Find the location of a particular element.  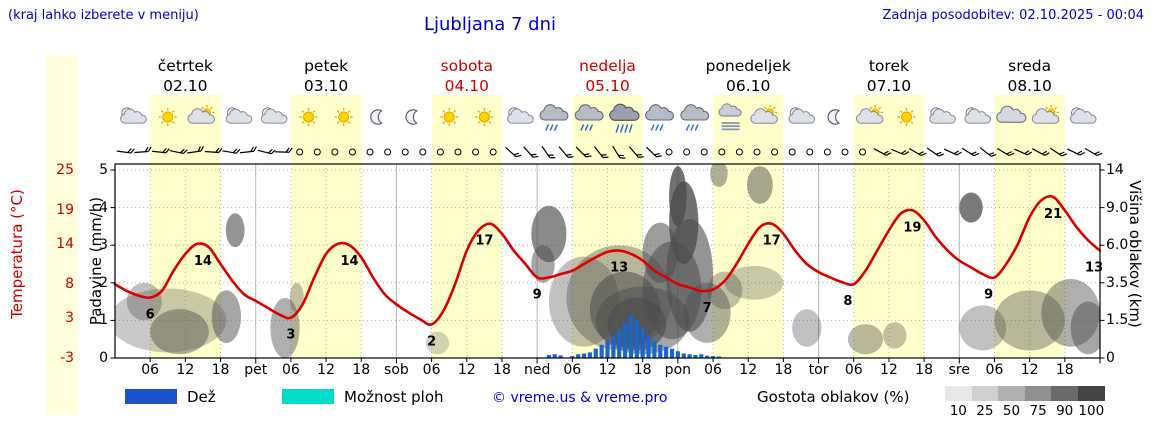

svg-text: 2 is located at coordinates (431, 341).